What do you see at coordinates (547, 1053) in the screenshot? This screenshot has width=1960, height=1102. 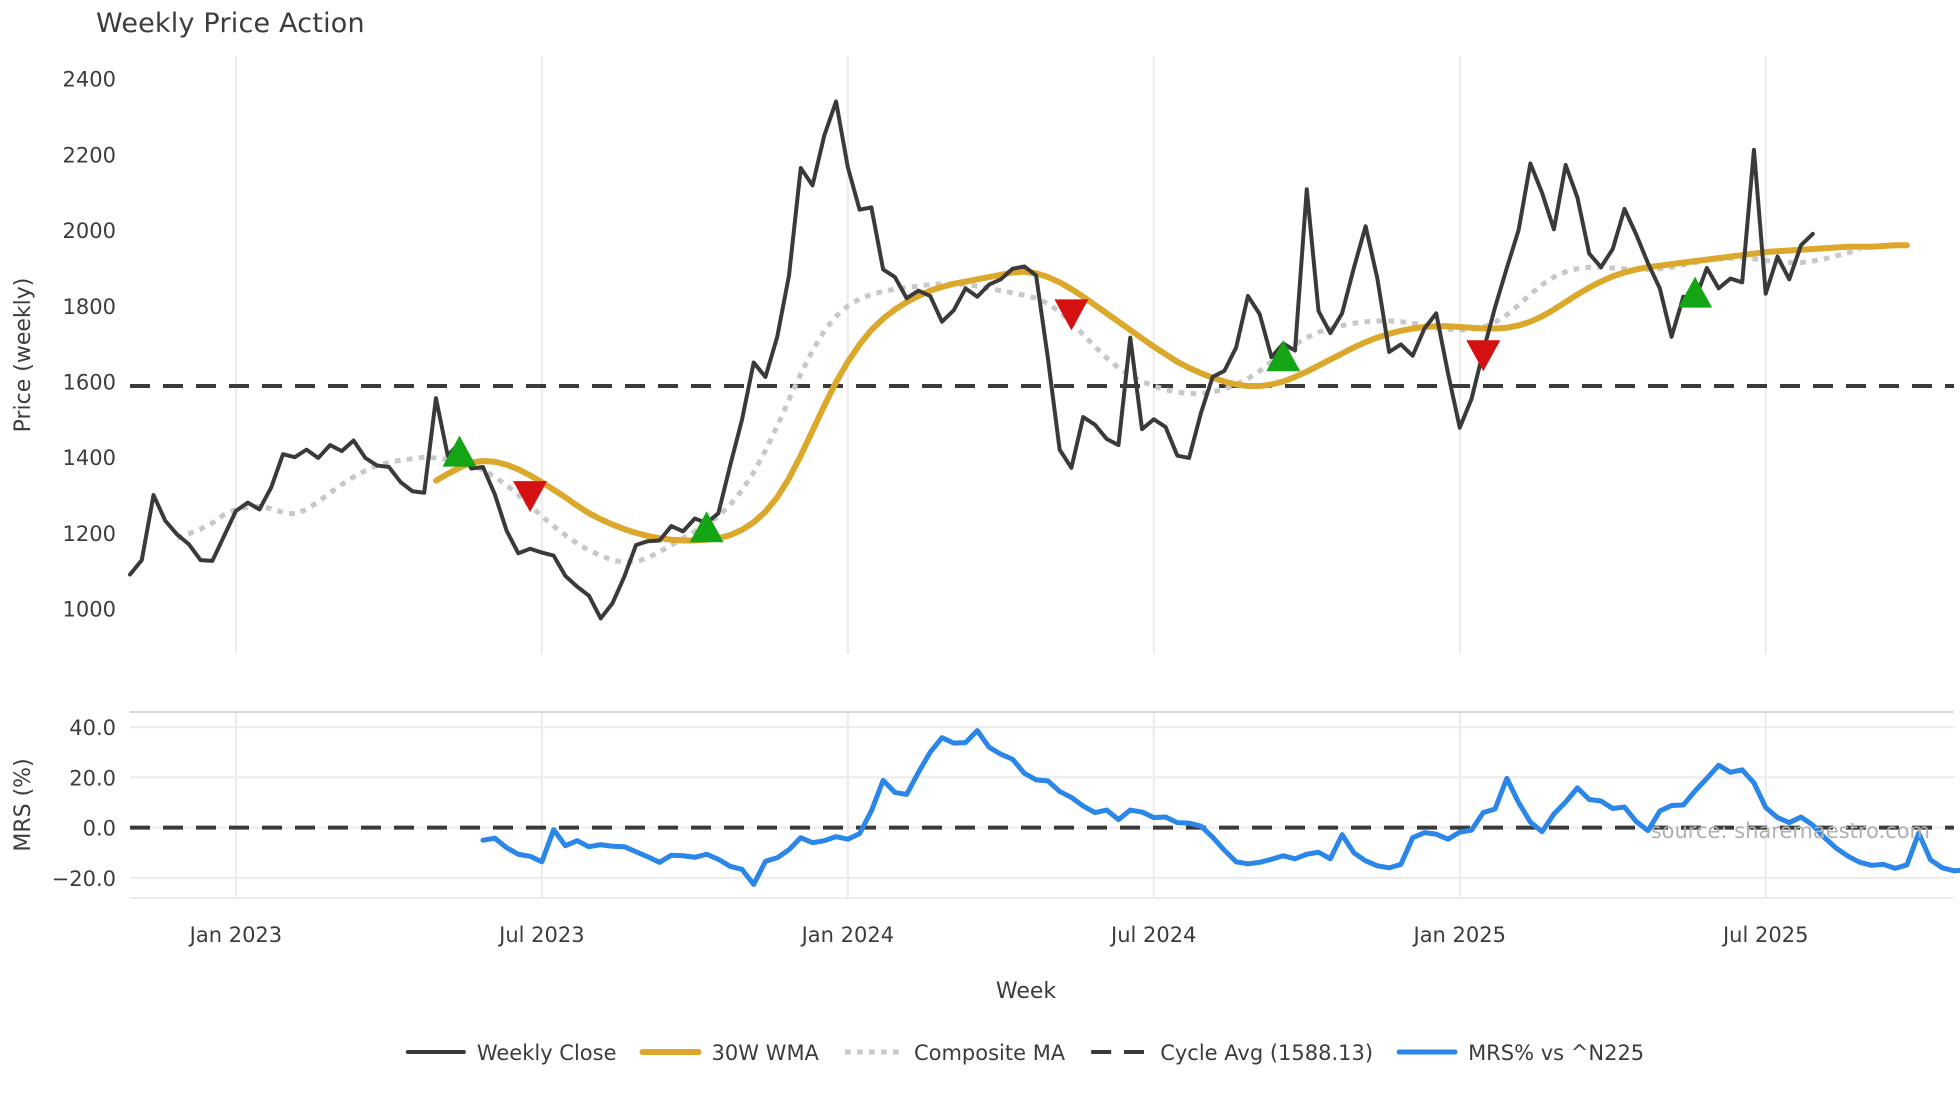 I see `legend-label: Weekly Close` at bounding box center [547, 1053].